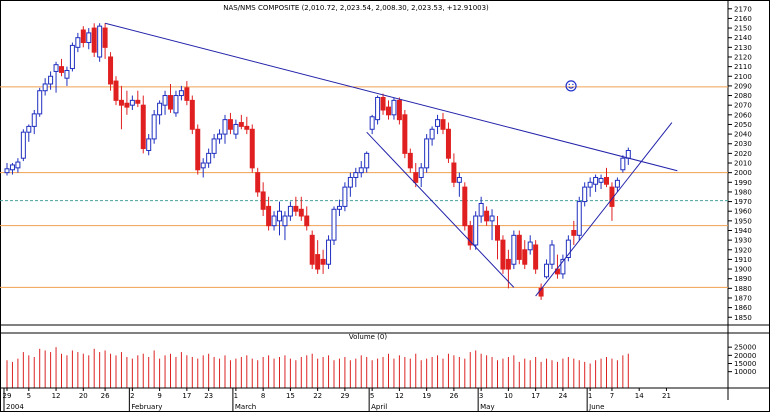 This screenshot has width=770, height=412. Describe the element at coordinates (743, 19) in the screenshot. I see `y-tick-label: 2160` at that location.